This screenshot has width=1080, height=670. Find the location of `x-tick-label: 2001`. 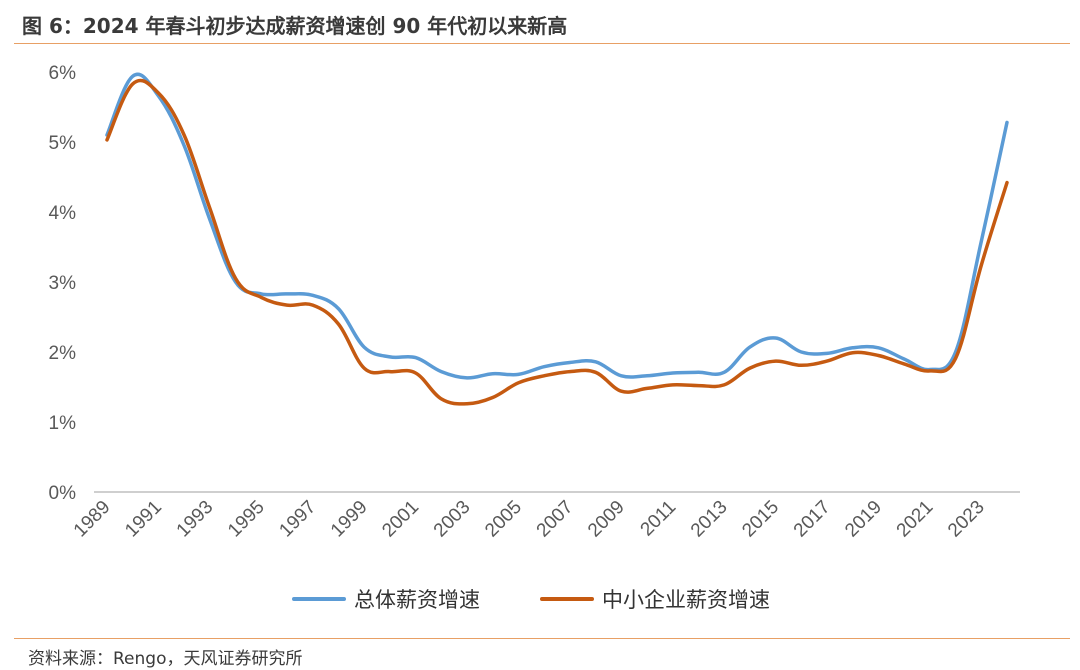

x-tick-label: 2001 is located at coordinates (400, 519).